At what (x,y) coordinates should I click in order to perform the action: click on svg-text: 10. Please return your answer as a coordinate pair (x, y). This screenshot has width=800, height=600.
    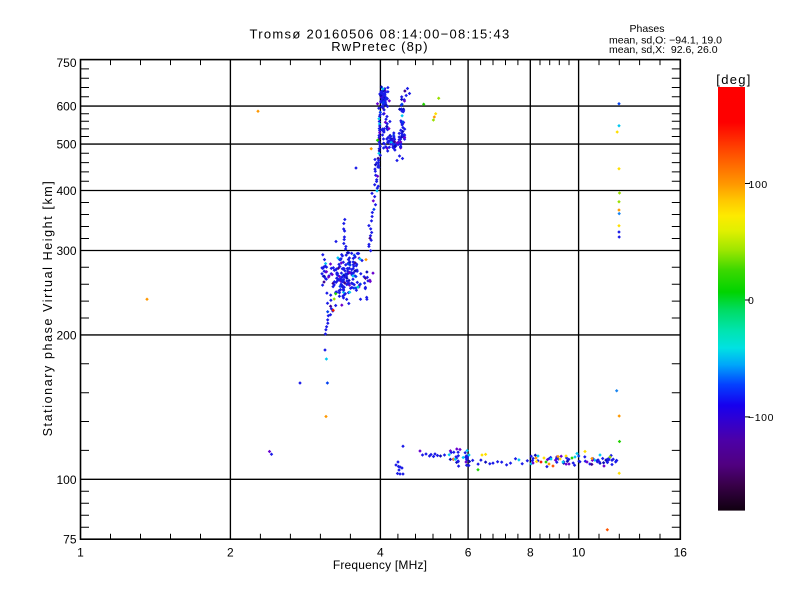
    Looking at the image, I should click on (579, 553).